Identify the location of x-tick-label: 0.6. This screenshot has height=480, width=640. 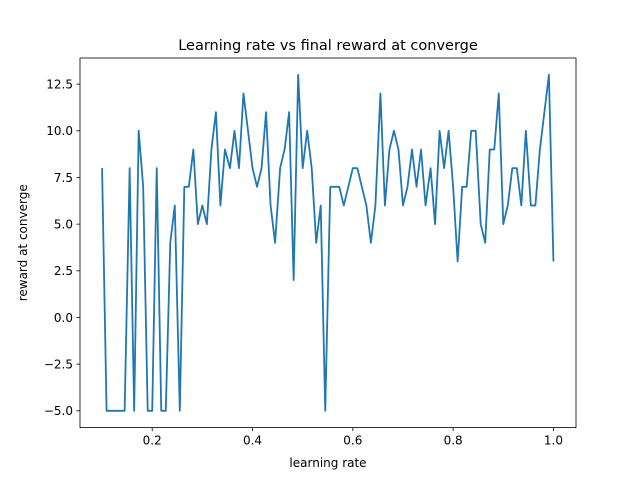
(352, 441).